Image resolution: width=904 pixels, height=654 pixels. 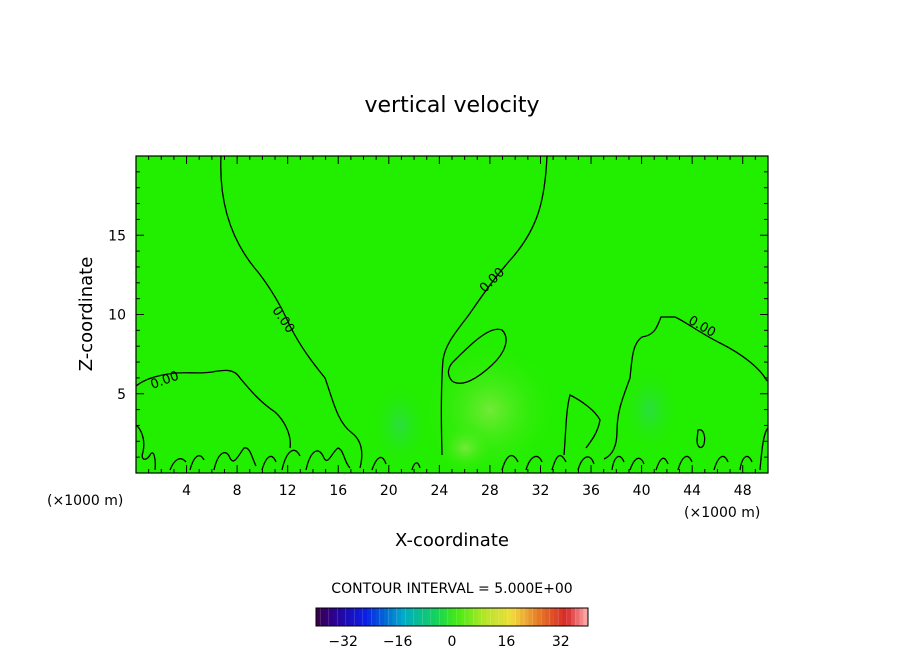 What do you see at coordinates (506, 642) in the screenshot?
I see `colorbar-tick-label: 16` at bounding box center [506, 642].